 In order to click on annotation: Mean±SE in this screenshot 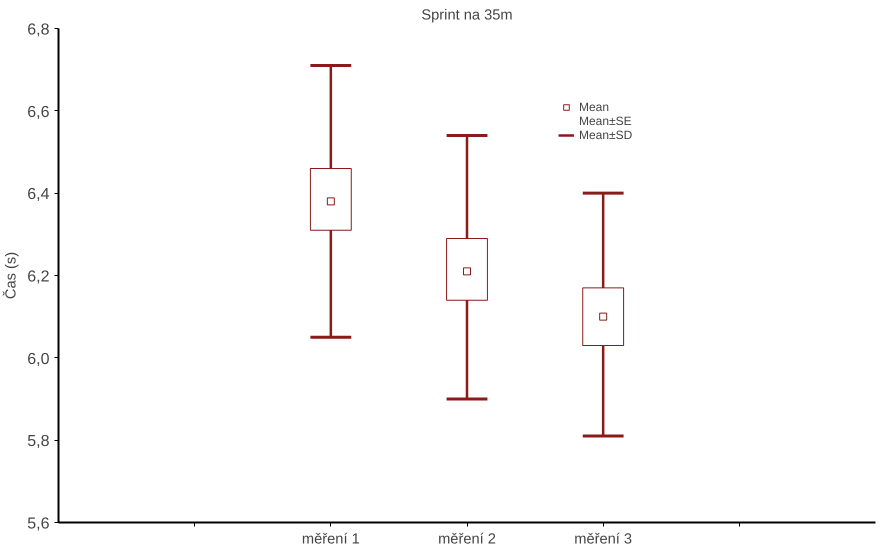, I will do `click(605, 121)`.